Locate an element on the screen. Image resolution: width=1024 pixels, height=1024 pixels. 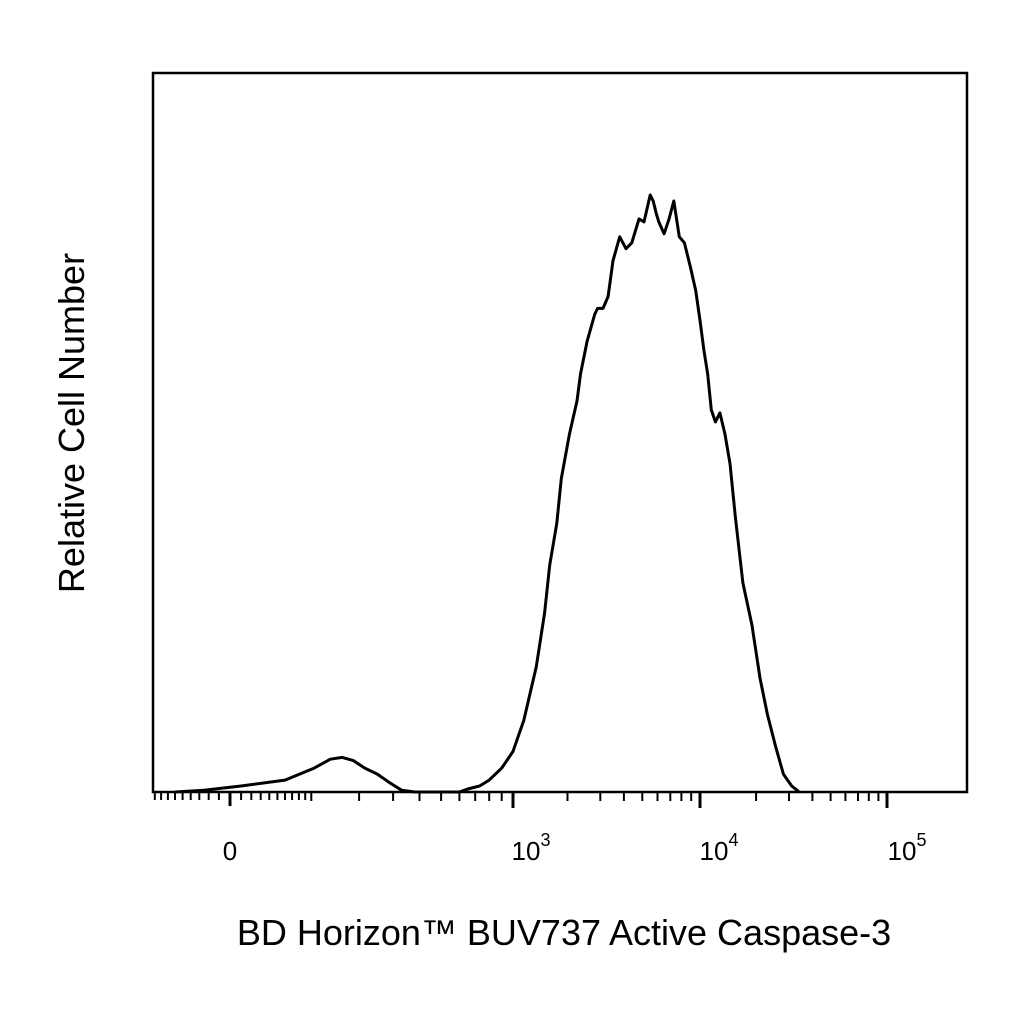
x-minor-ticks is located at coordinates (516, 796).